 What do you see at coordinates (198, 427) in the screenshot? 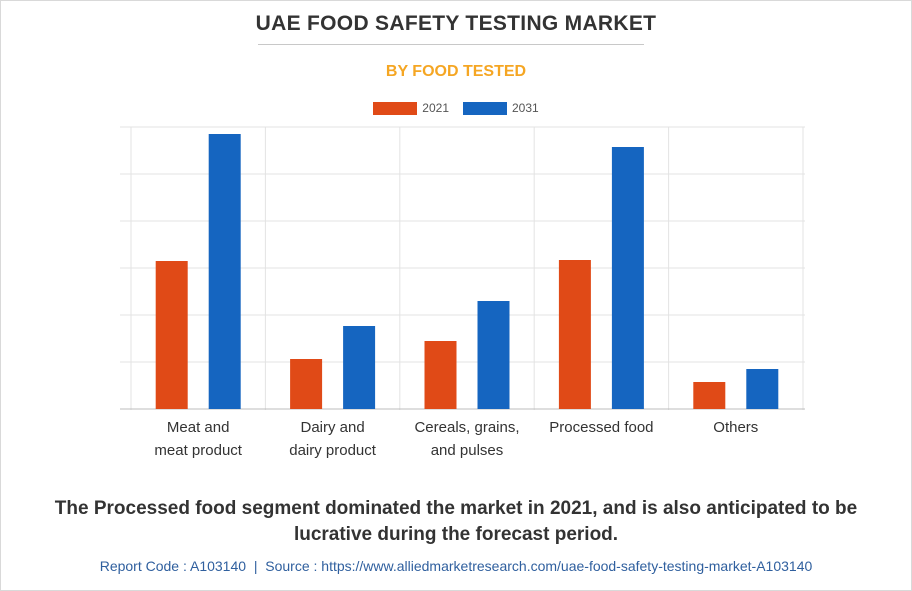
I see `category-label: Meat and` at bounding box center [198, 427].